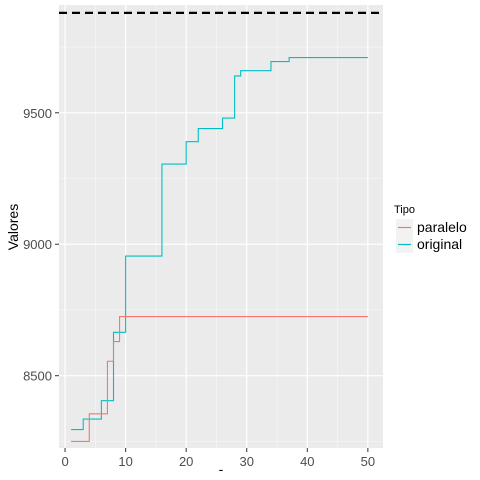  I want to click on x-tick-label: 20, so click(186, 461).